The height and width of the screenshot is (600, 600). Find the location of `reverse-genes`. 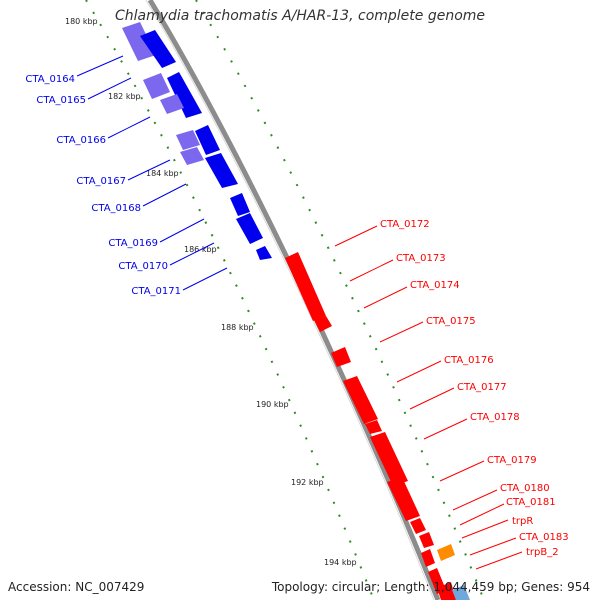

reverse-genes is located at coordinates (197, 141).